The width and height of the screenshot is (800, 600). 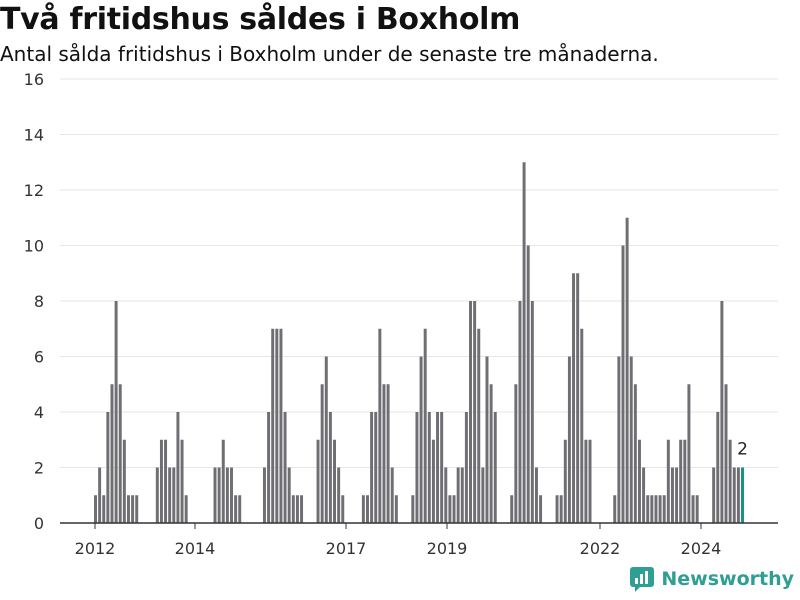 I want to click on x-tick-label: 2012, so click(x=95, y=548).